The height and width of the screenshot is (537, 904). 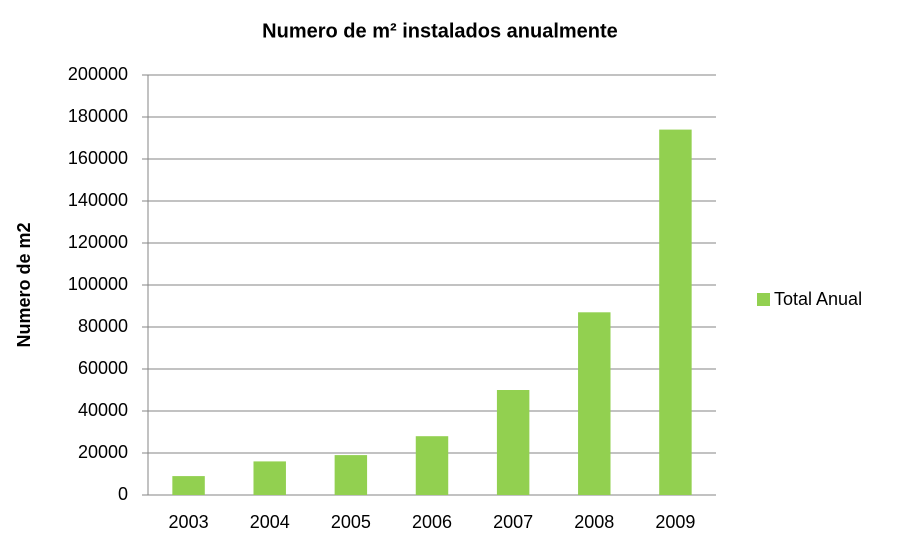 I want to click on y-tick-label: 200000, so click(x=98, y=74).